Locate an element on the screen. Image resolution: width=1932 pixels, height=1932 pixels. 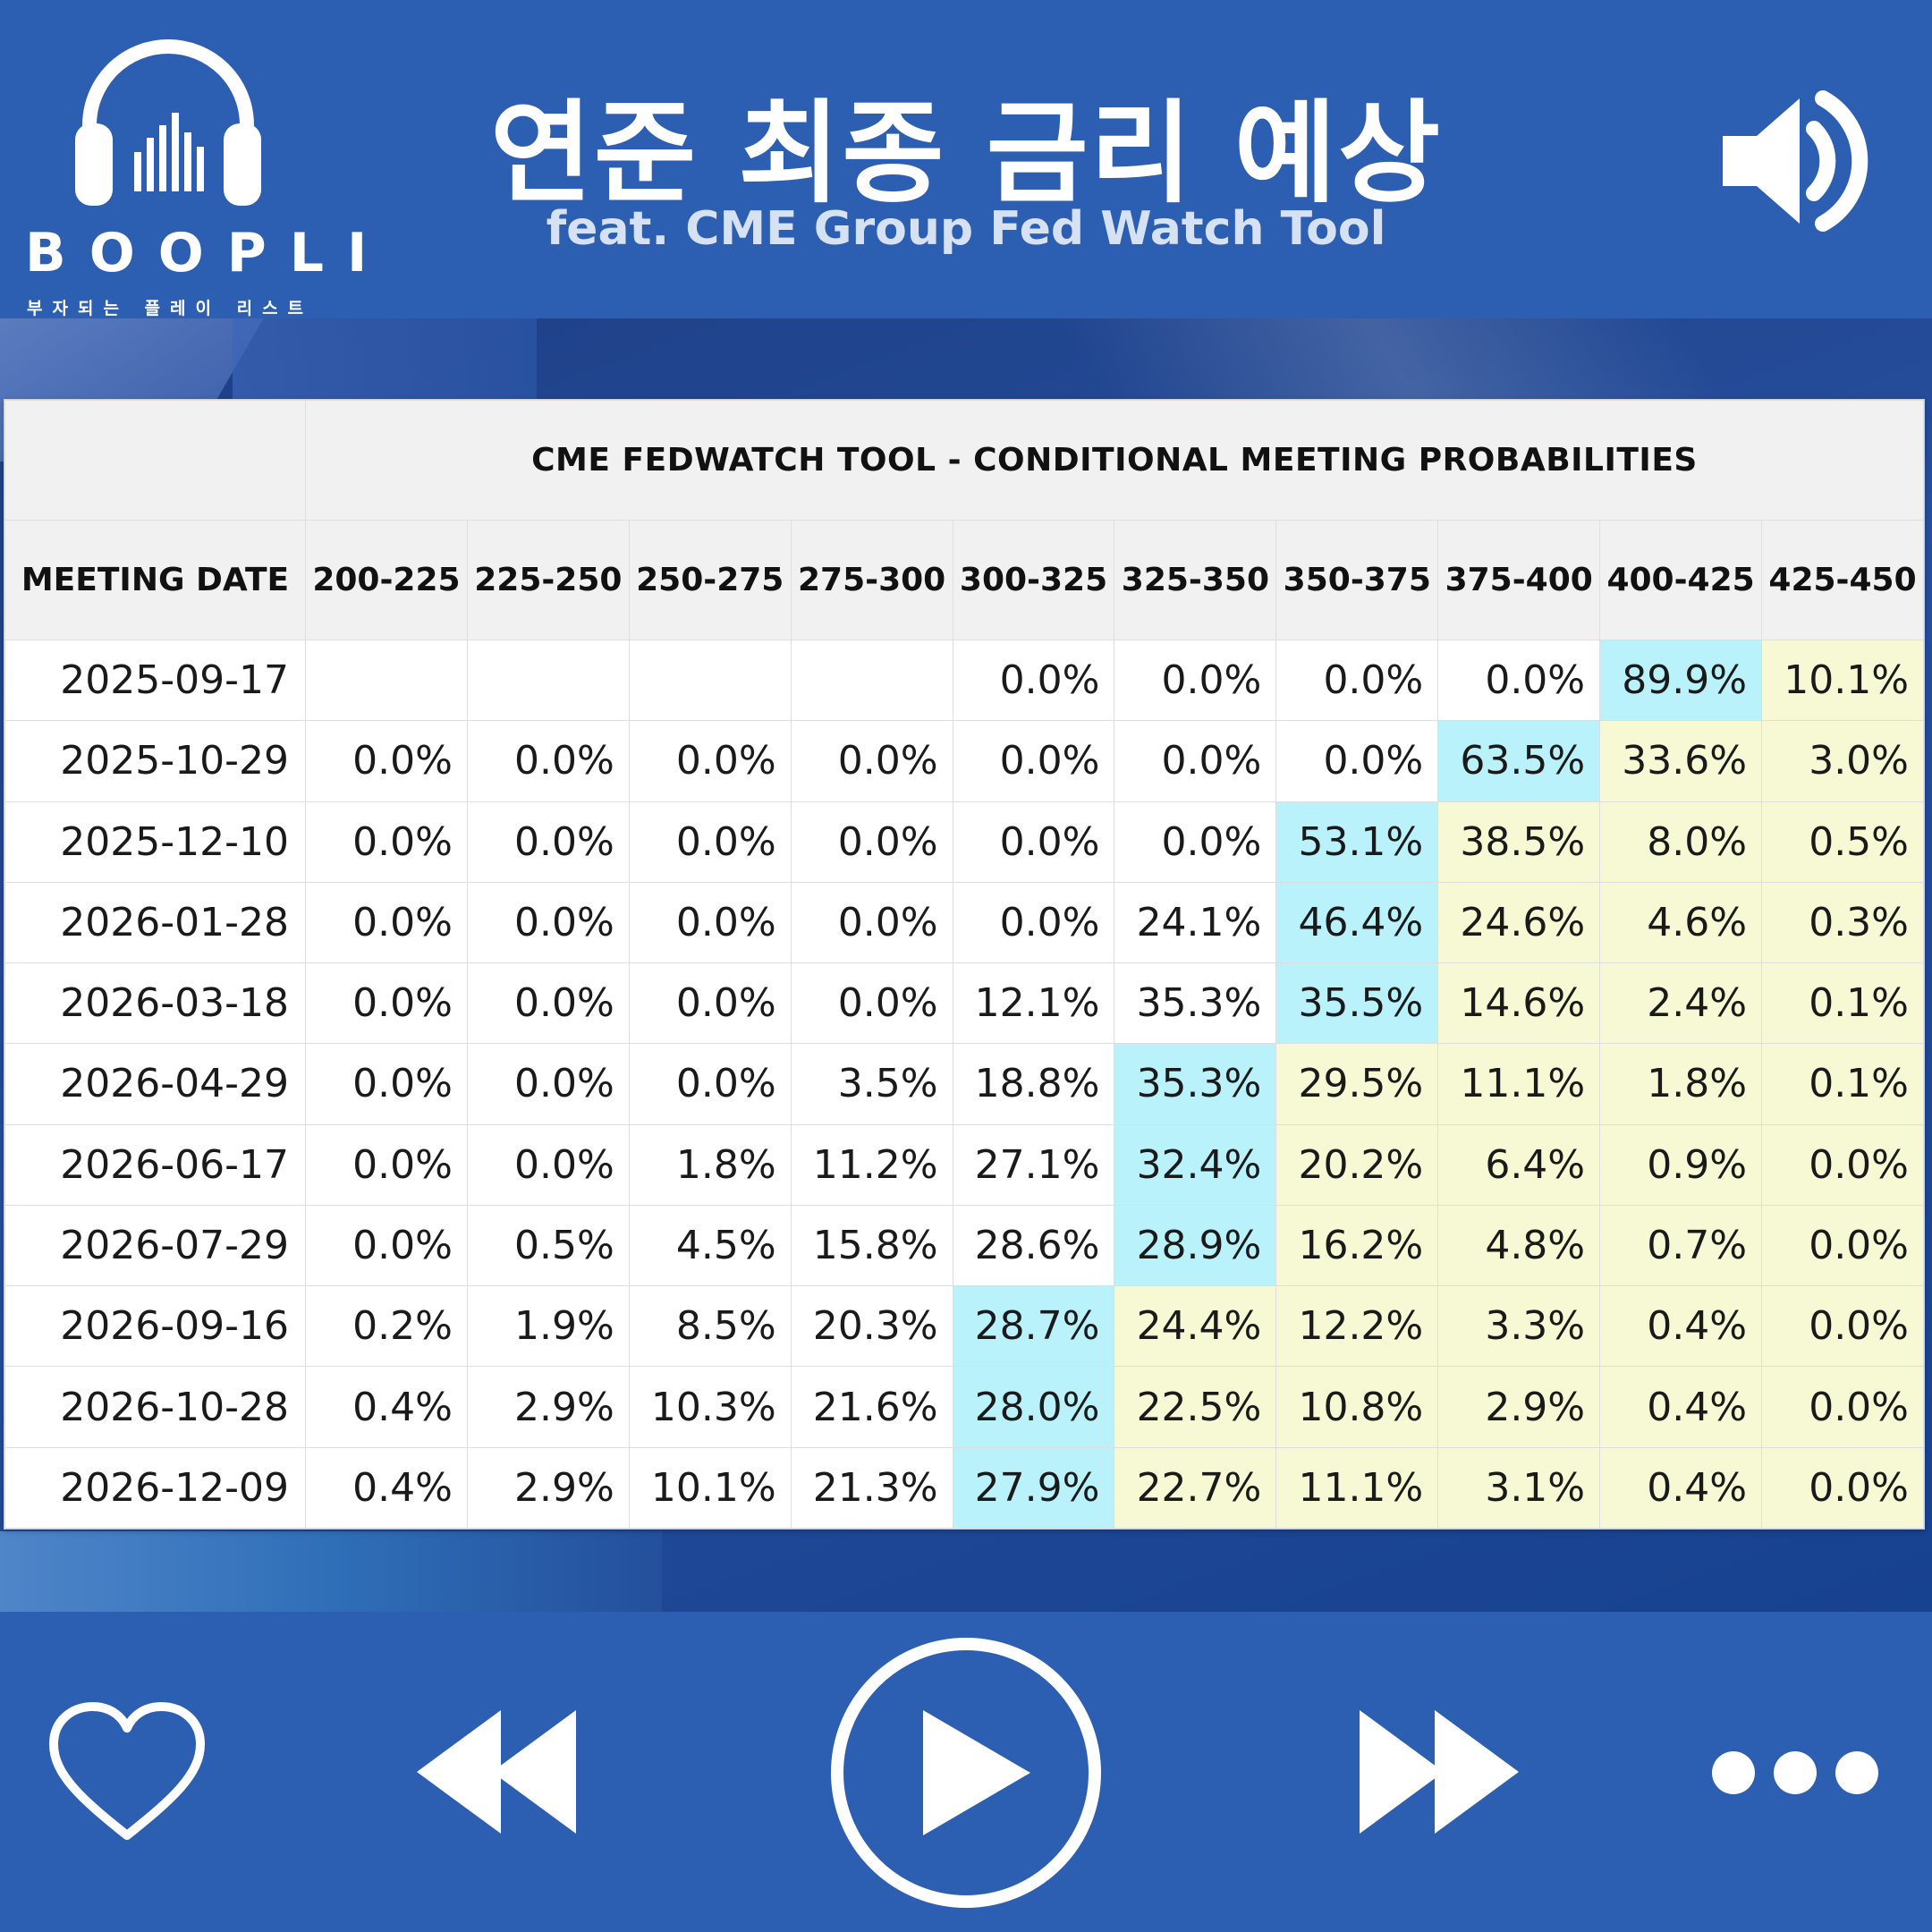
probability-cell: 15.8% is located at coordinates (871, 1245).